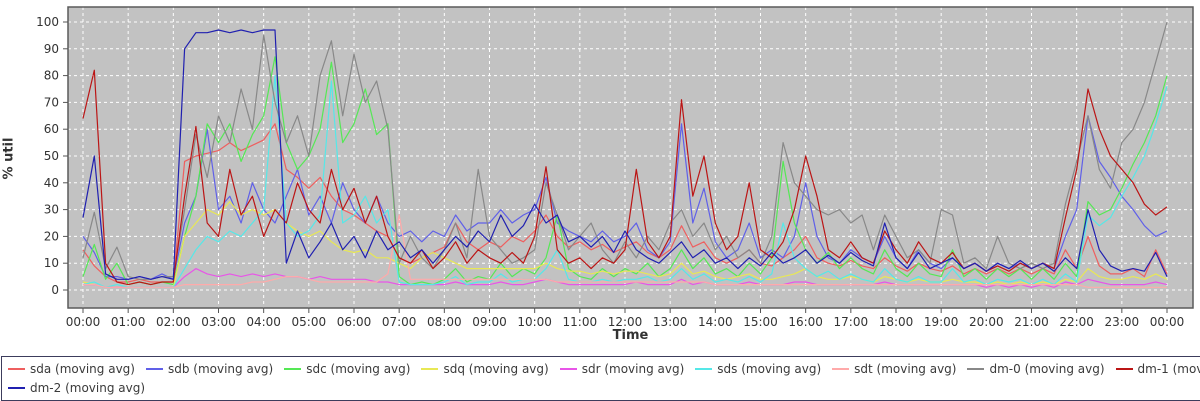  I want to click on legend-item-sdt: sdt (moving avg), so click(894, 369).